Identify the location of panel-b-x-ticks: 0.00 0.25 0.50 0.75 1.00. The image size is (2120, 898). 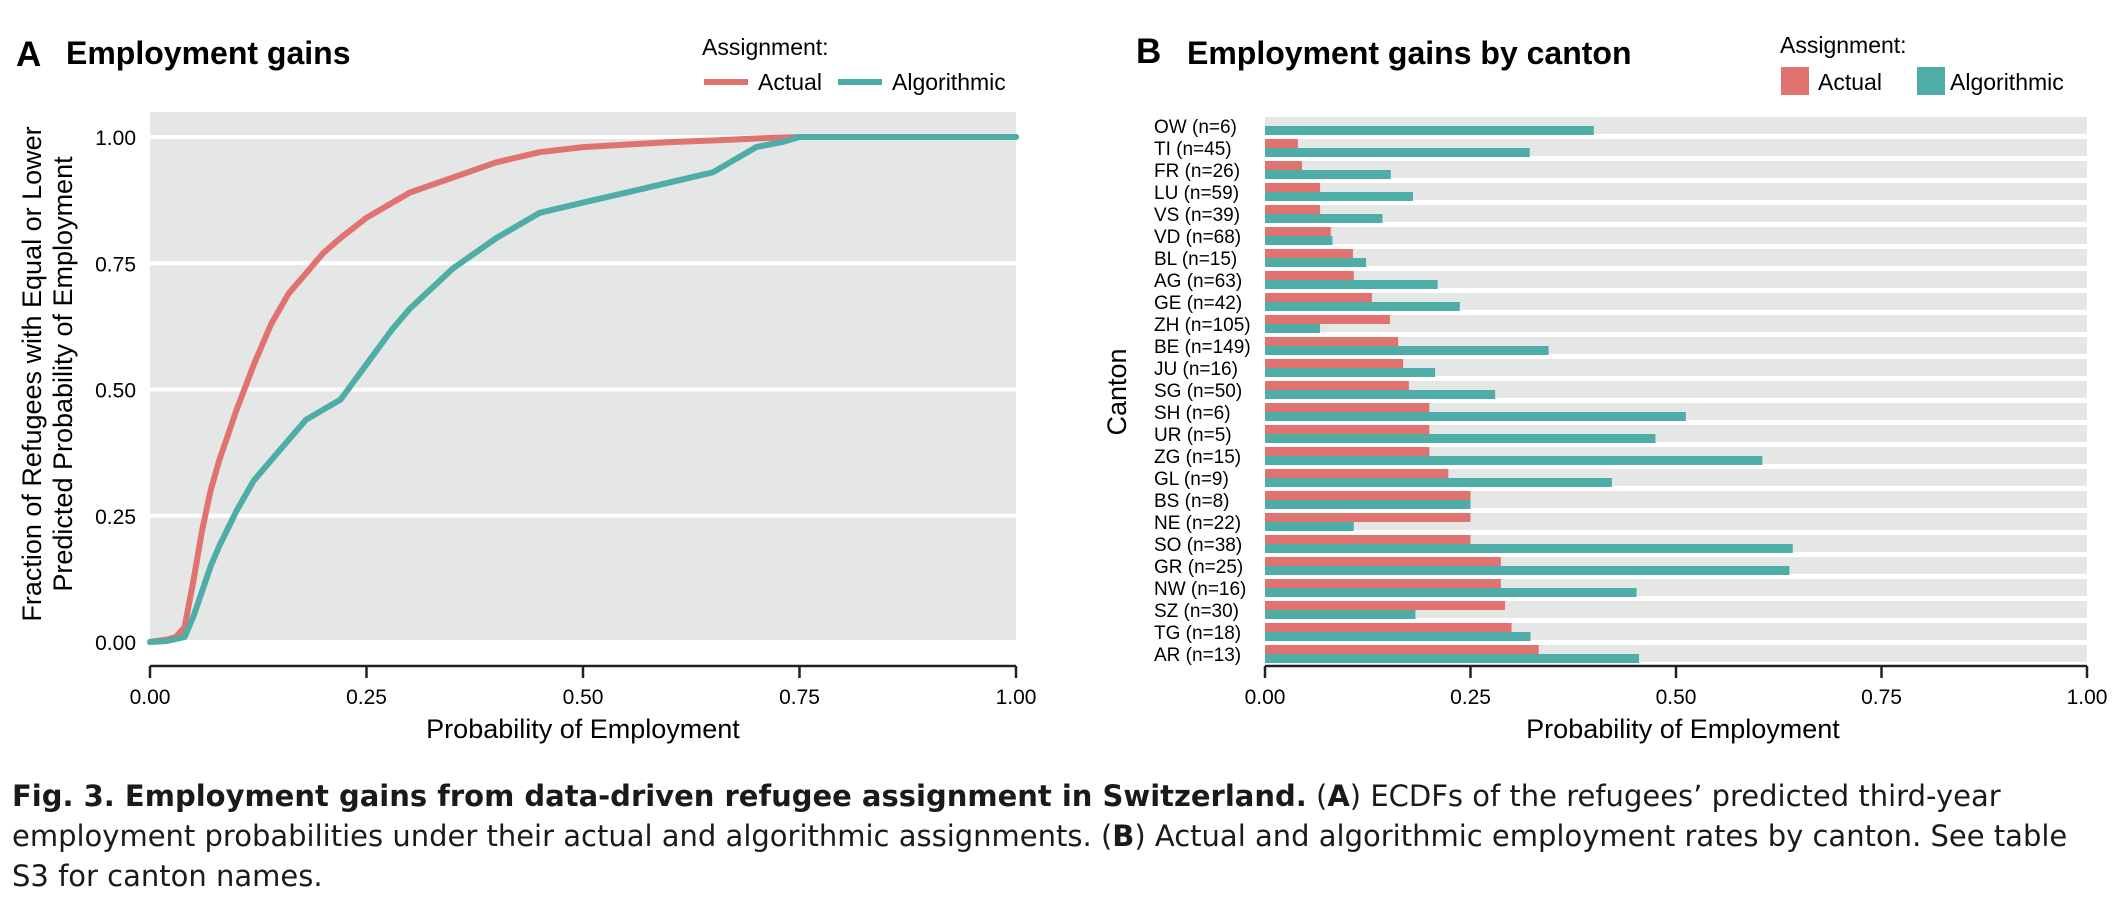
(1676, 687).